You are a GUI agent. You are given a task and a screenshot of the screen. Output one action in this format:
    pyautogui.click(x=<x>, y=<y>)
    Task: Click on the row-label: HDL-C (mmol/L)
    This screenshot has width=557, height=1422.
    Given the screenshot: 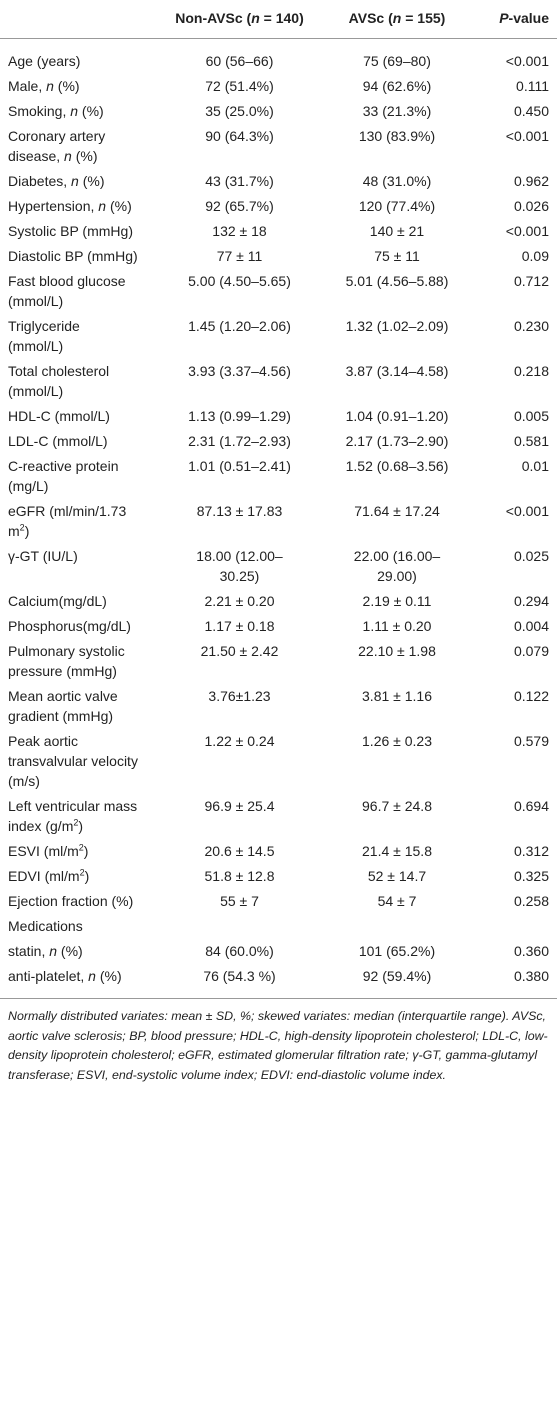 What is the action you would take?
    pyautogui.click(x=59, y=416)
    